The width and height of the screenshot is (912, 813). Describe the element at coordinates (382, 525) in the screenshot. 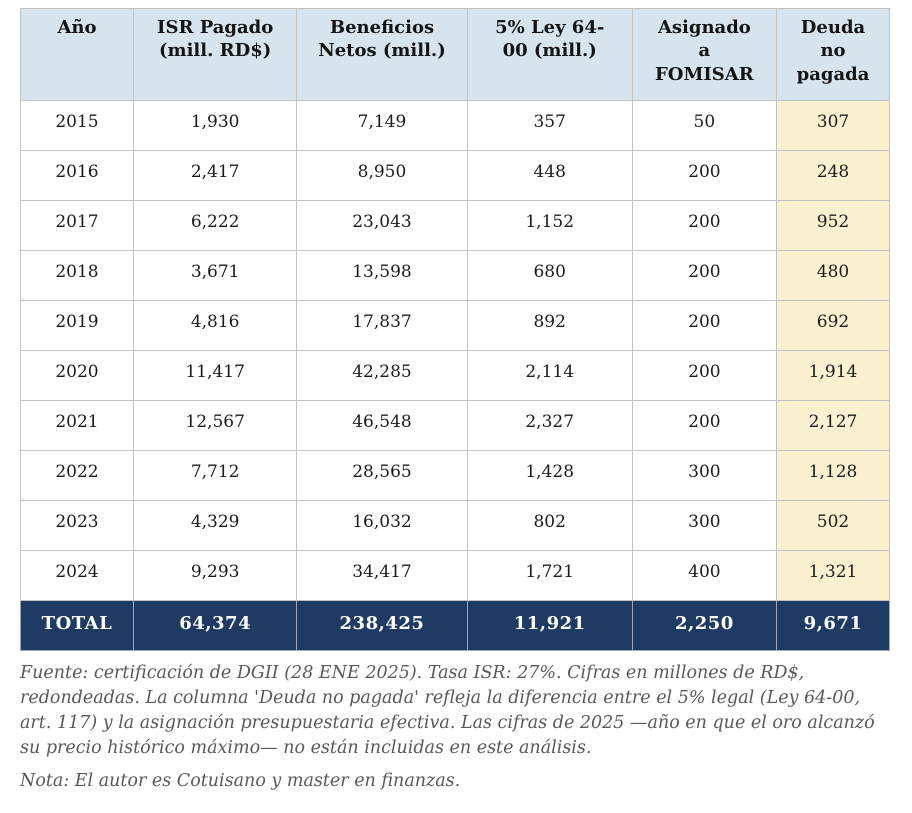

I see `value-cell: 16,032` at that location.